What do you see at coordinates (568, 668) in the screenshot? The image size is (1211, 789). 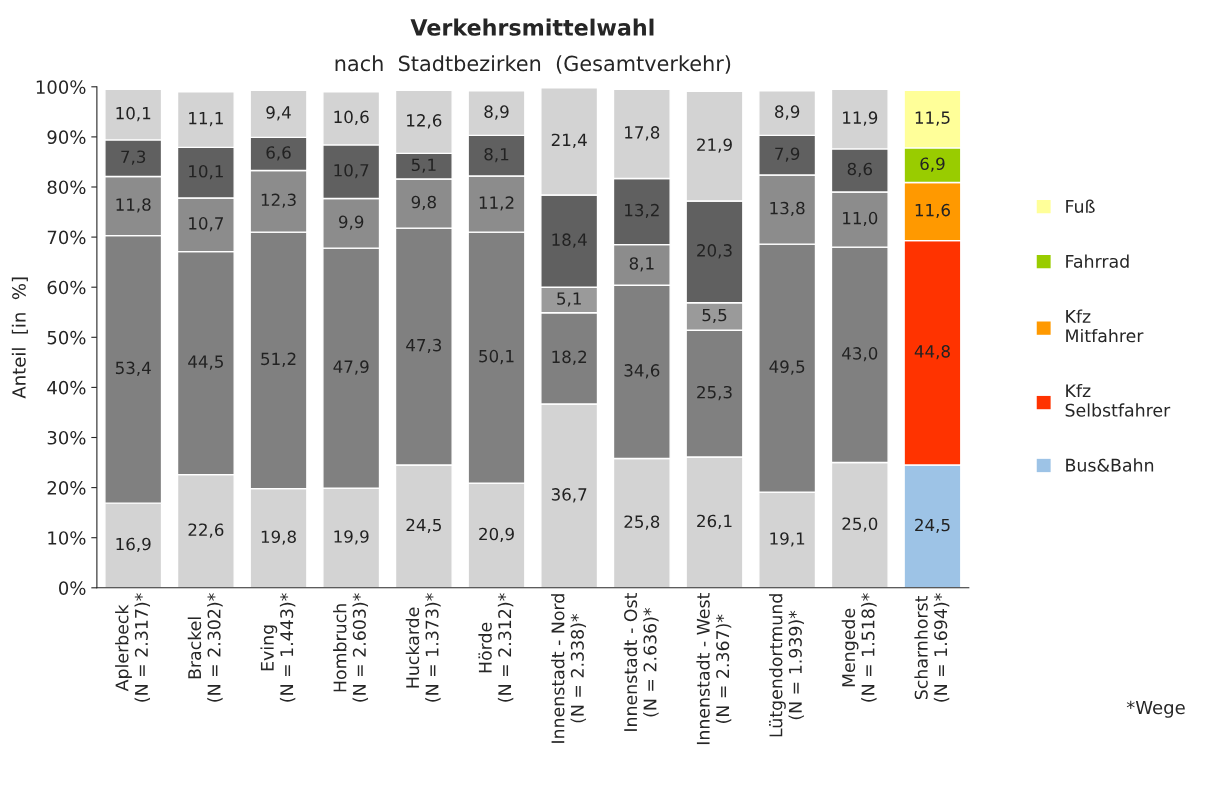 I see `x-tick-label: Innenstadt - Nord (N = 2.338)*` at bounding box center [568, 668].